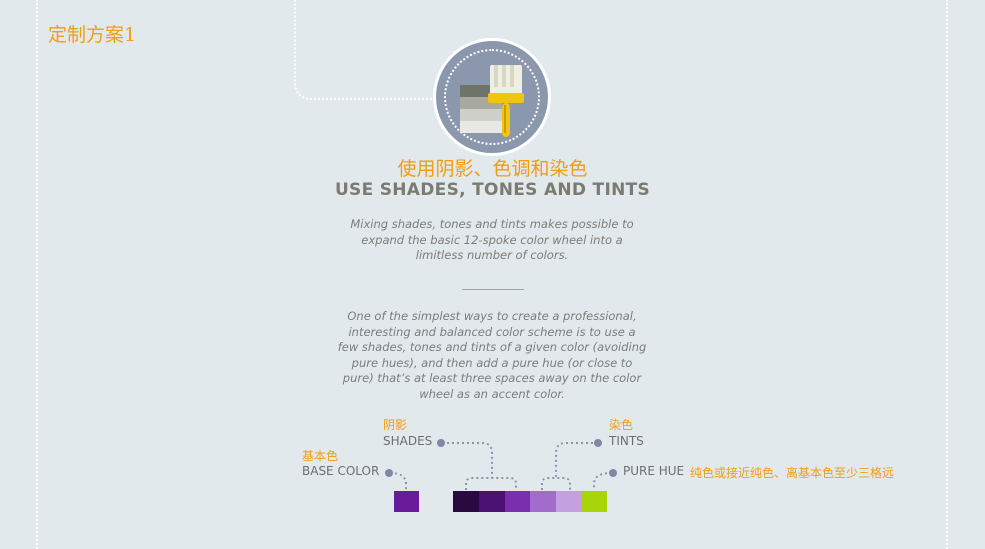 The height and width of the screenshot is (549, 985). What do you see at coordinates (792, 473) in the screenshot?
I see `pure-hue-label-cn: 纯色或接近纯色、离基本色至少三格远` at bounding box center [792, 473].